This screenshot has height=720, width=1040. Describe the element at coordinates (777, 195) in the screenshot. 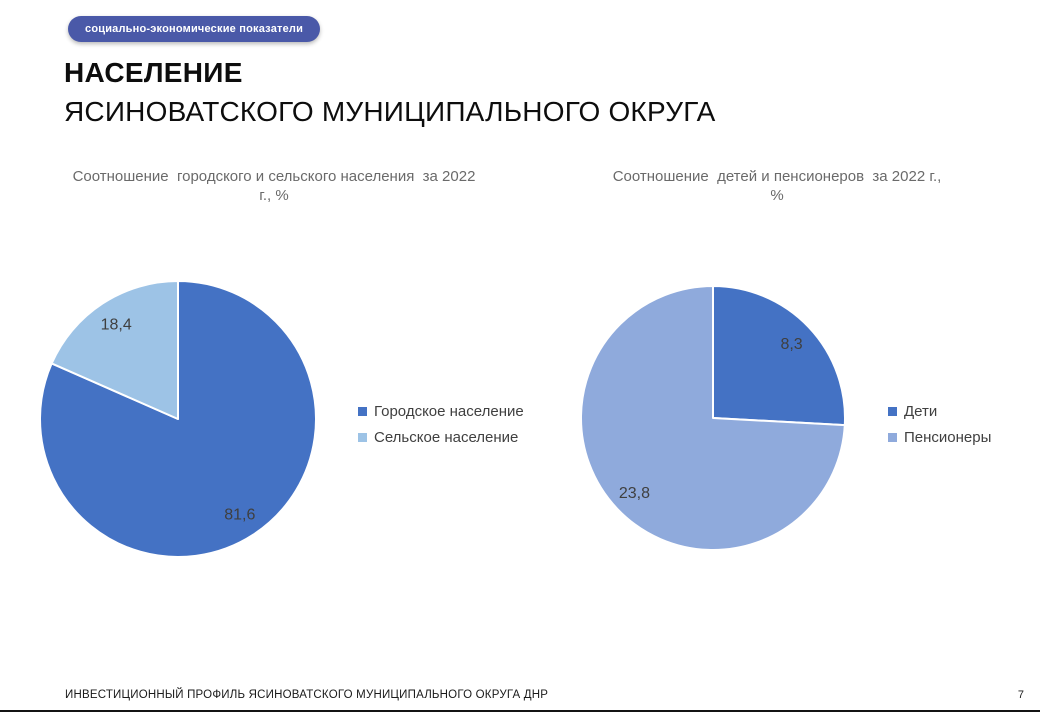

I see `chart-title-line: %` at that location.